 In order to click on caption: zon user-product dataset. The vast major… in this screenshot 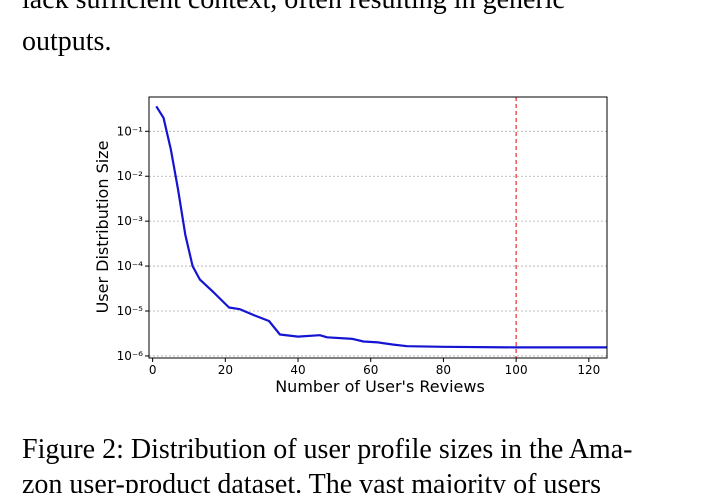, I will do `click(311, 481)`.